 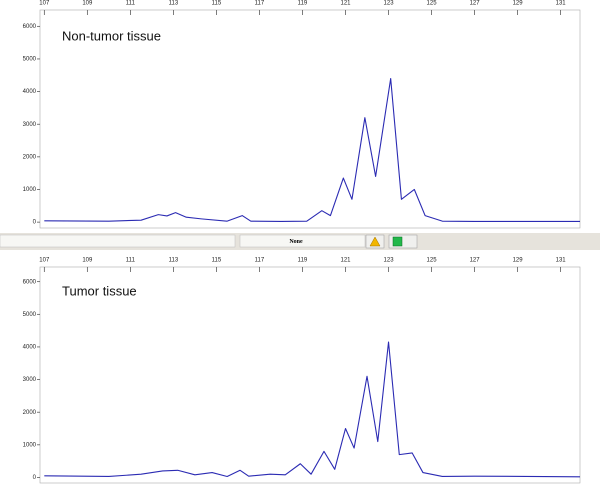 I want to click on warning-icon, so click(x=375, y=241).